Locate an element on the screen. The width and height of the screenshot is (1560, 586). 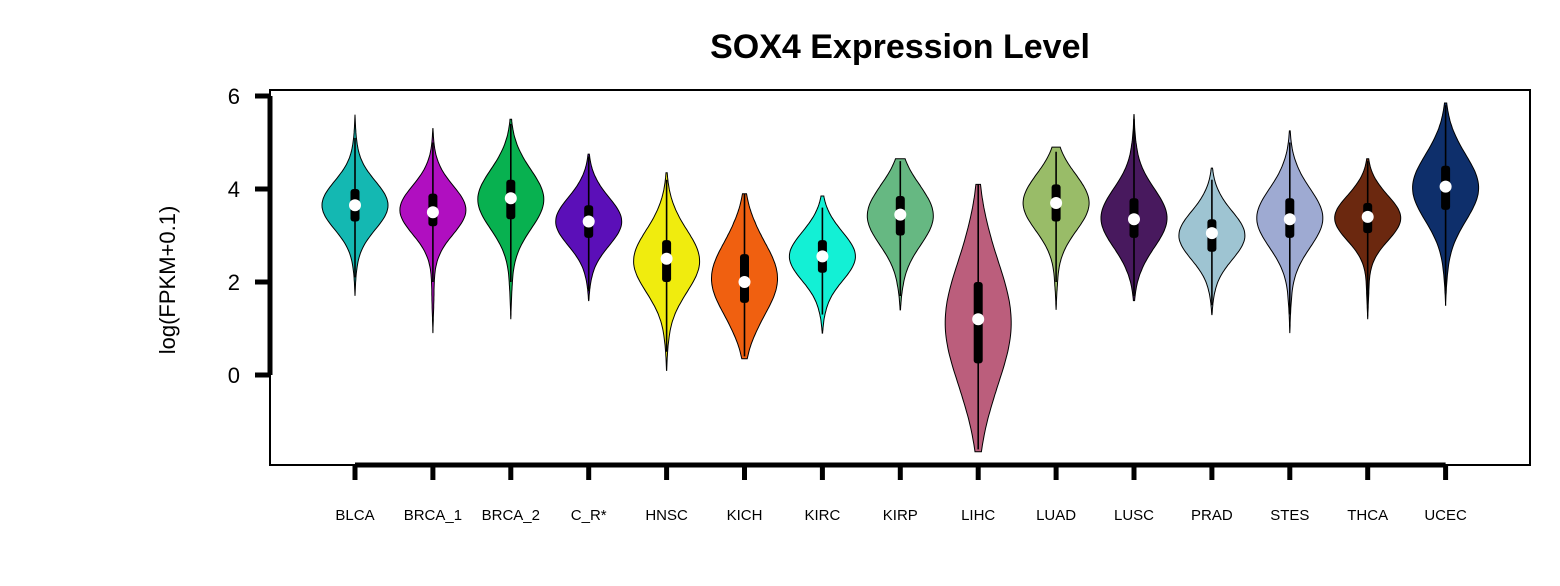
x-tick-label: PRAD is located at coordinates (1212, 515).